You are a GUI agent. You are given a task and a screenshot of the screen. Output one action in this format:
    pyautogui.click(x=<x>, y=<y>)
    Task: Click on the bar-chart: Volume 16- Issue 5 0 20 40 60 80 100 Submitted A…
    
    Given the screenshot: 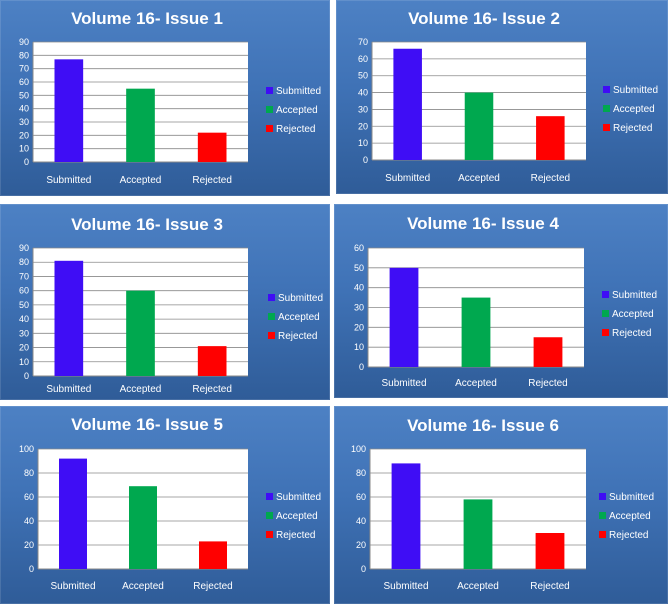 What is the action you would take?
    pyautogui.click(x=170, y=503)
    